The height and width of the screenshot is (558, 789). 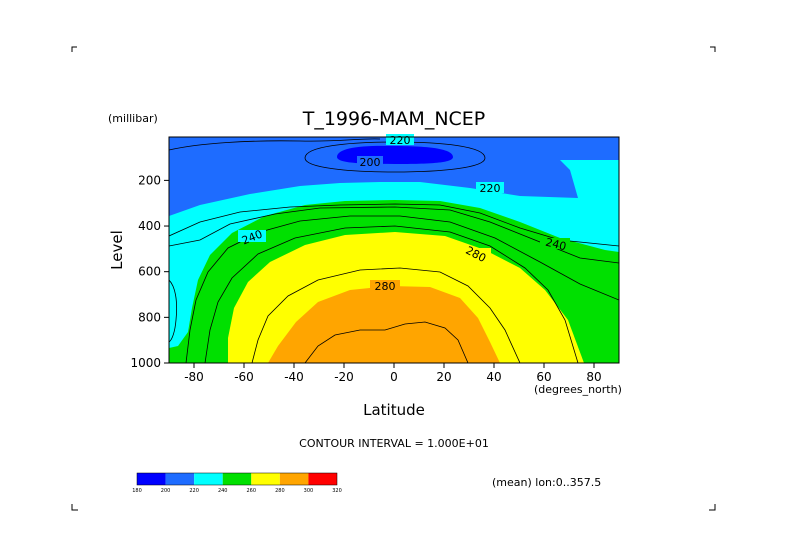 What do you see at coordinates (493, 377) in the screenshot?
I see `x-tick-label: 40` at bounding box center [493, 377].